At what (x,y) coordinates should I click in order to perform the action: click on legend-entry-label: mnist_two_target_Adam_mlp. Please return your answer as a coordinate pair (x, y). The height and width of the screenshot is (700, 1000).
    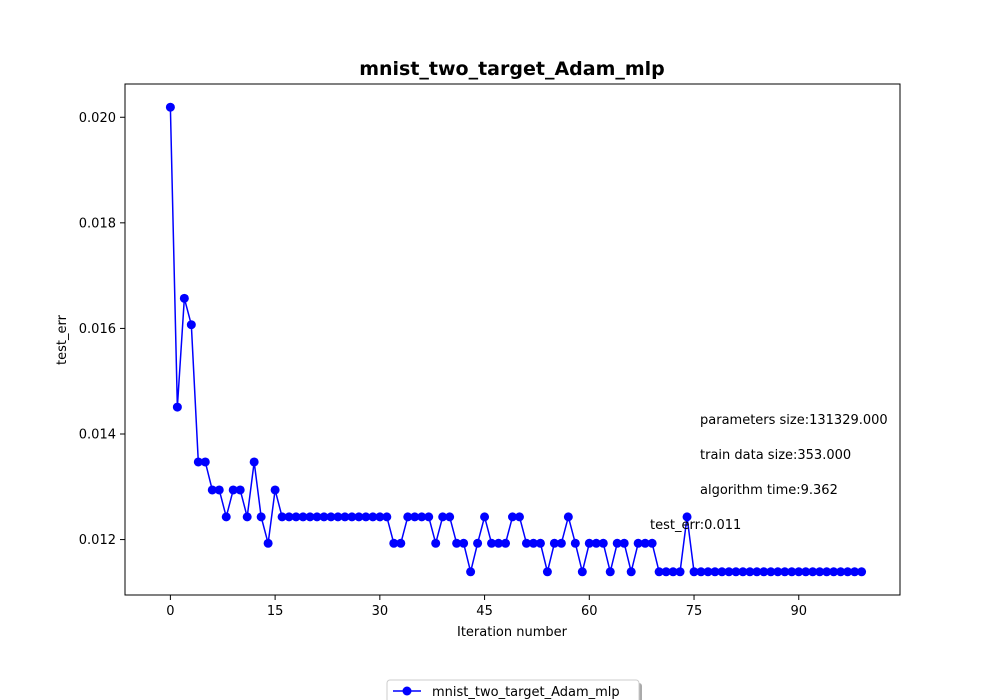
    Looking at the image, I should click on (526, 692).